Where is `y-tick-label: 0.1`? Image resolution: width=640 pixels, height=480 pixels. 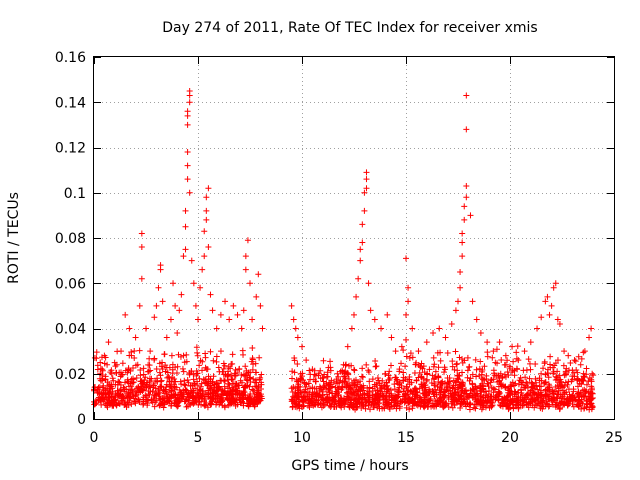
y-tick-label: 0.1 is located at coordinates (75, 194).